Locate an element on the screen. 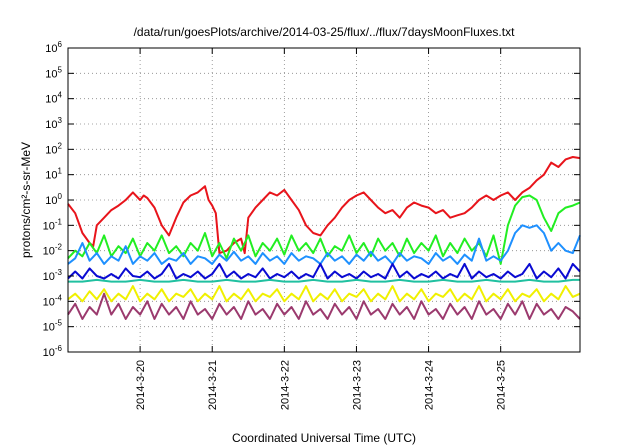  y-tick-label: 10² is located at coordinates (53, 148).